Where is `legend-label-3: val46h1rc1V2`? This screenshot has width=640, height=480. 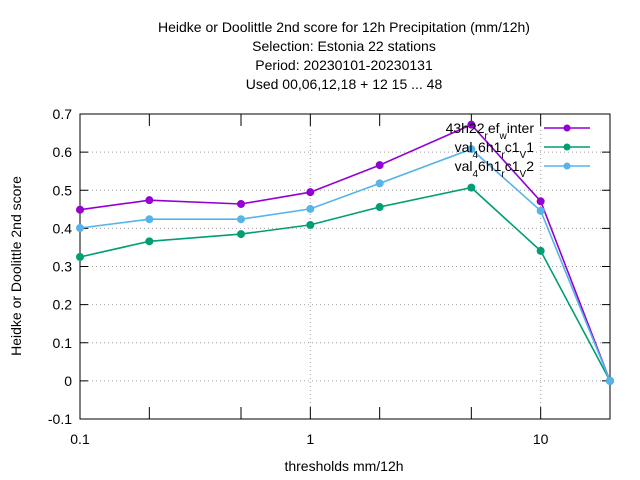 legend-label-3: val46h1rc1V2 is located at coordinates (495, 169).